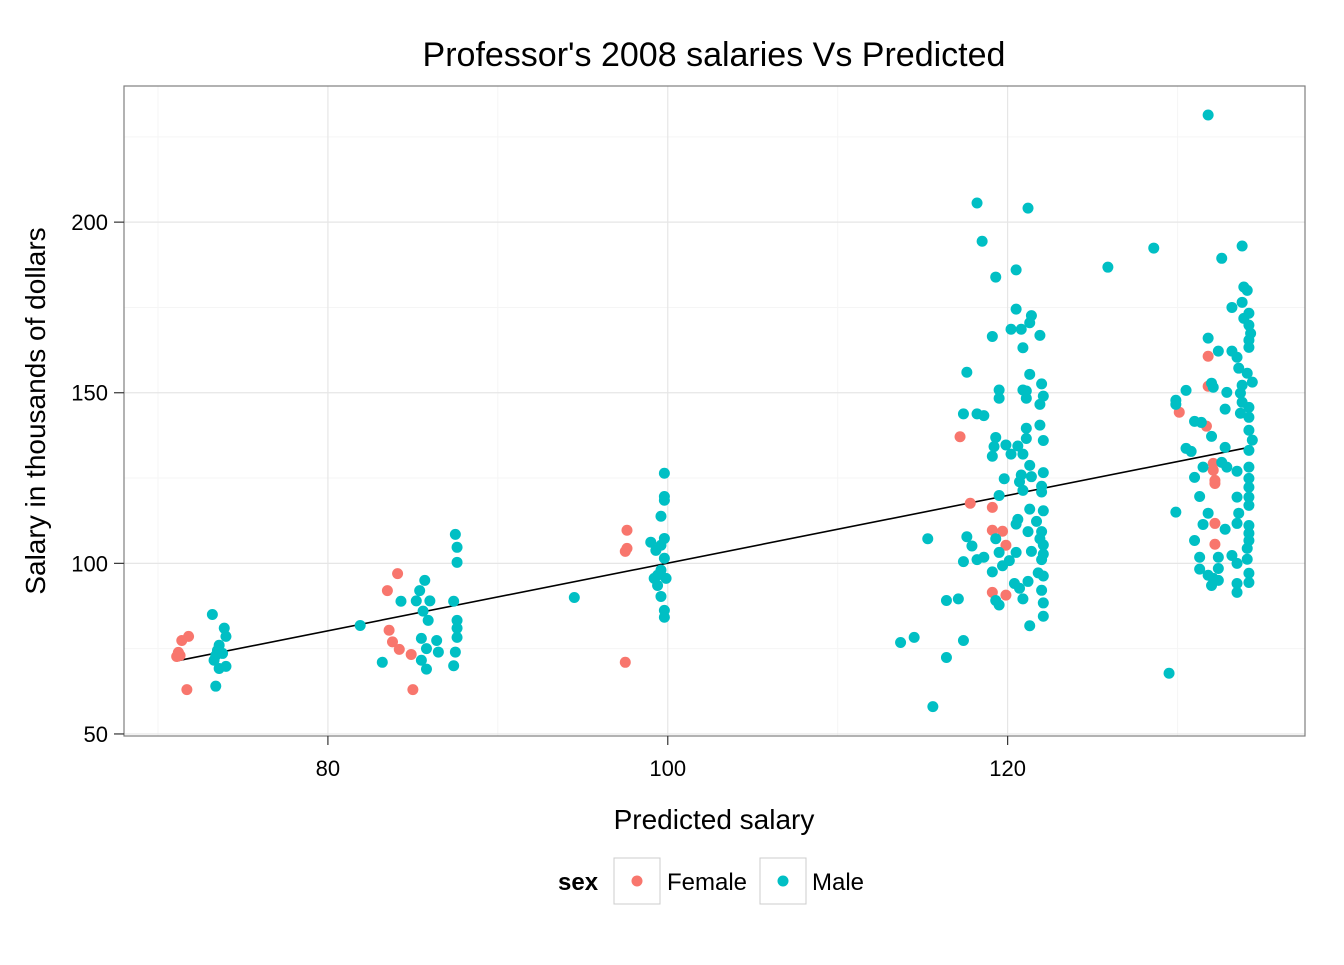 The image size is (1344, 965). I want to click on chart-title: Professor's 2008 salaries Vs Predicted, so click(714, 55).